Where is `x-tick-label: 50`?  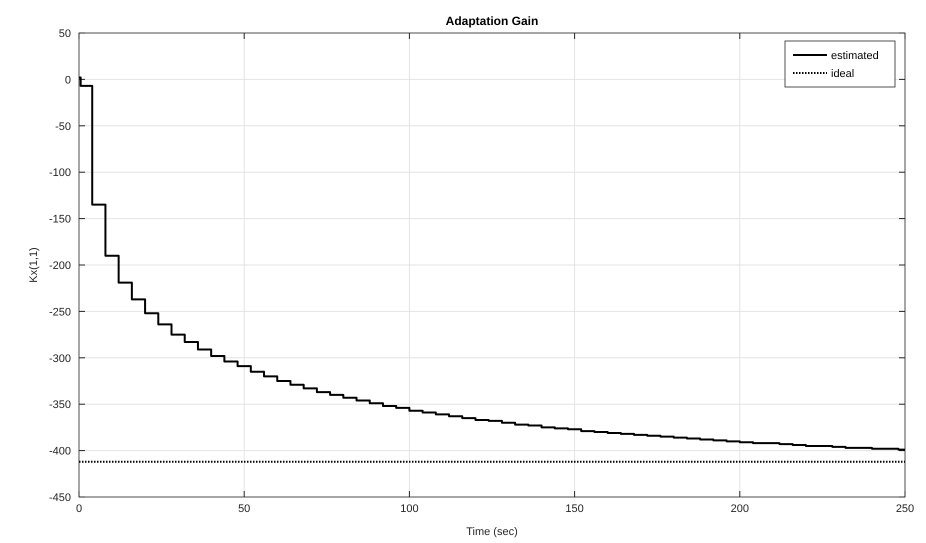
x-tick-label: 50 is located at coordinates (244, 509).